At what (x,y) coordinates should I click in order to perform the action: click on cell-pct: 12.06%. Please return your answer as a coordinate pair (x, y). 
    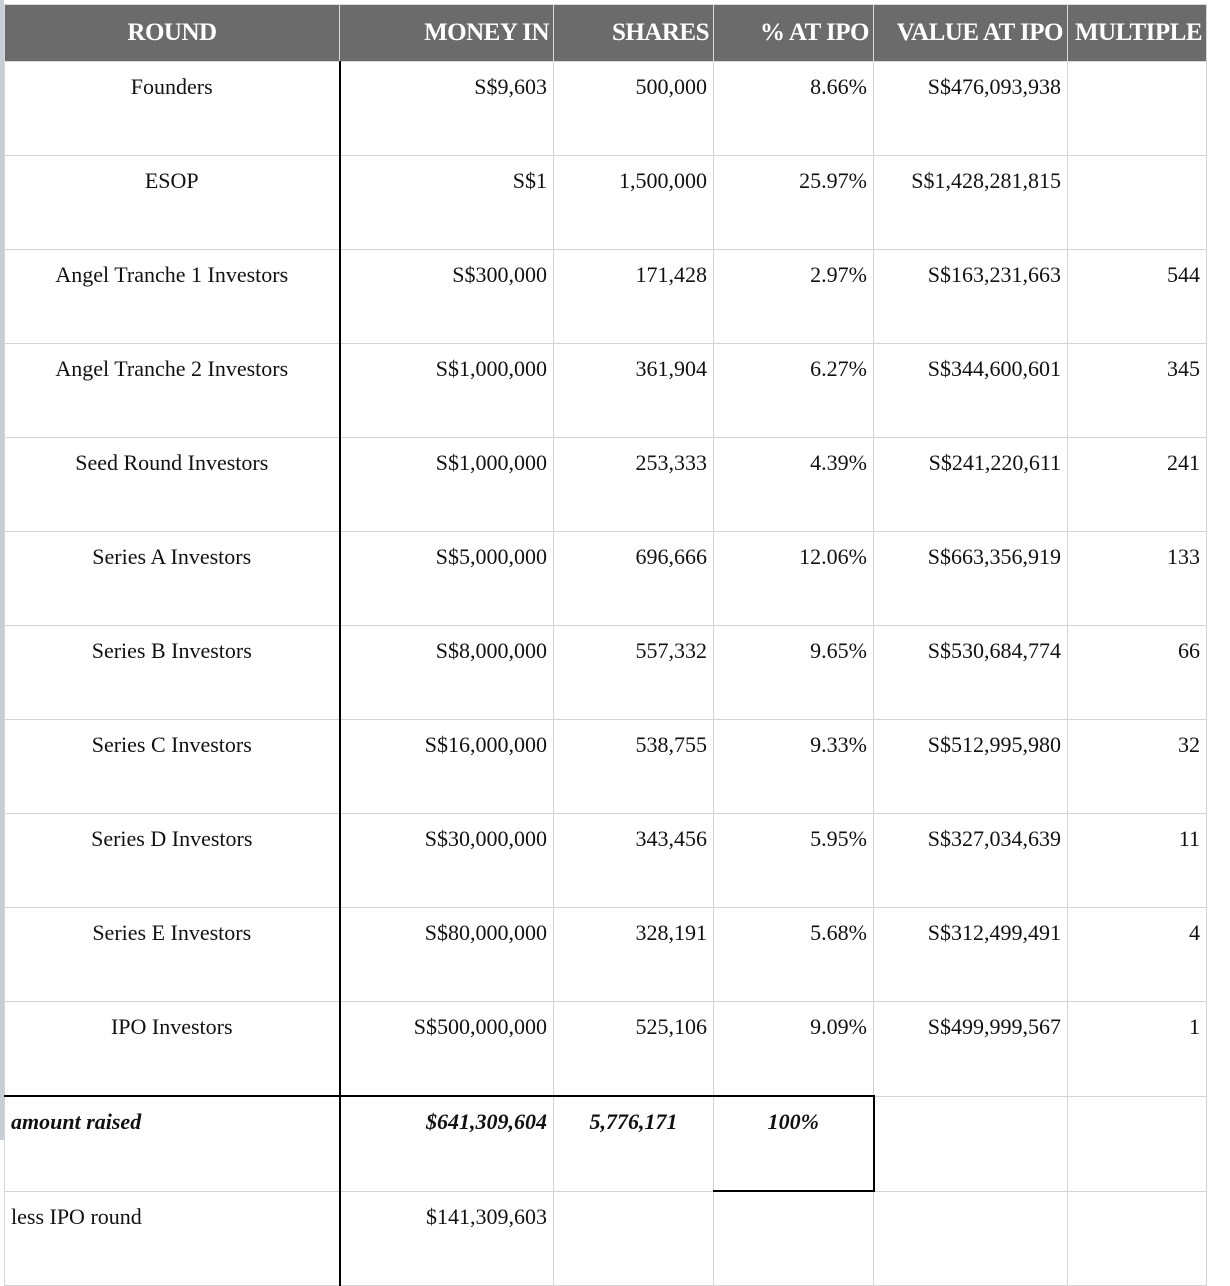
    Looking at the image, I should click on (793, 578).